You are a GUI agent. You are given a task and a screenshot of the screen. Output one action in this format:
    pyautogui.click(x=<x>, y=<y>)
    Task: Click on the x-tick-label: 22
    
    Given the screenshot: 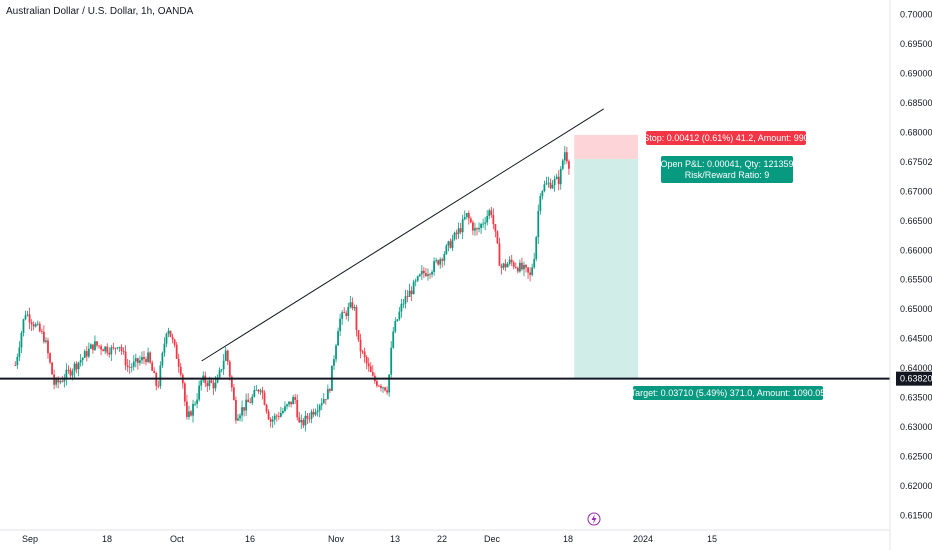 What is the action you would take?
    pyautogui.click(x=442, y=539)
    